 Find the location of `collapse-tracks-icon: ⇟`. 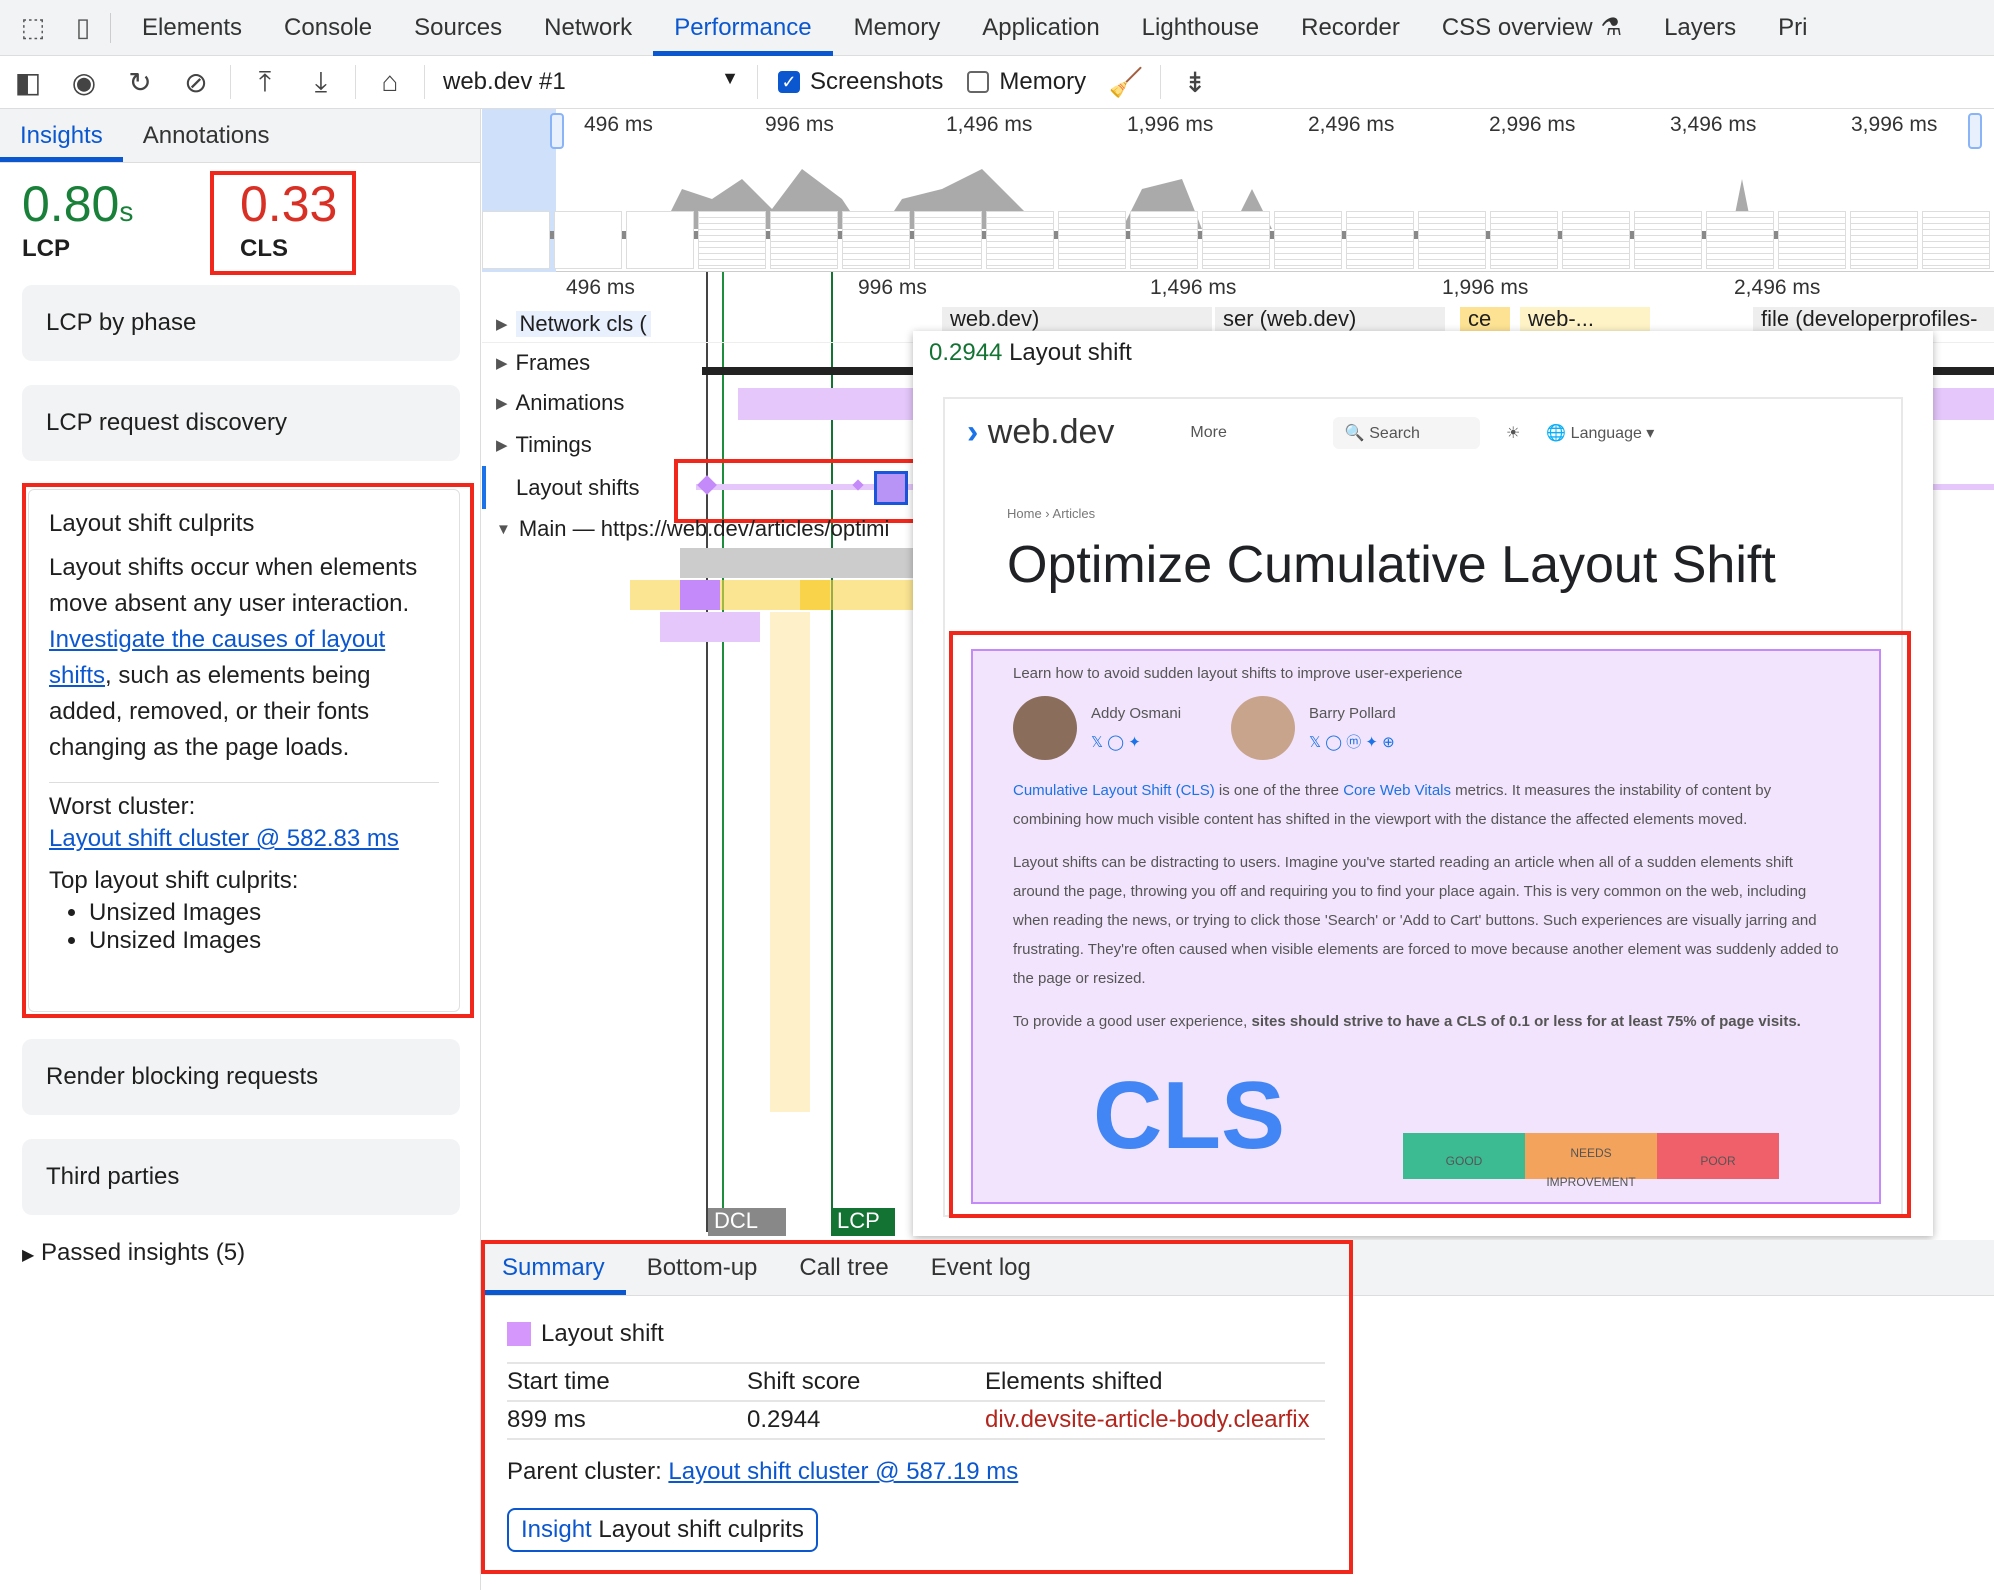

collapse-tracks-icon: ⇟ is located at coordinates (1195, 82).